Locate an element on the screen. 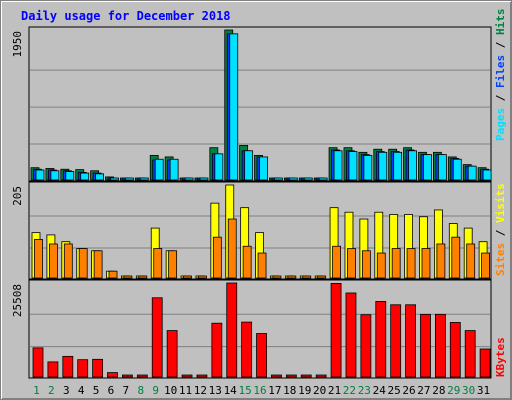 Image resolution: width=512 pixels, height=400 pixels. x-tick-label-13: 13 is located at coordinates (215, 390).